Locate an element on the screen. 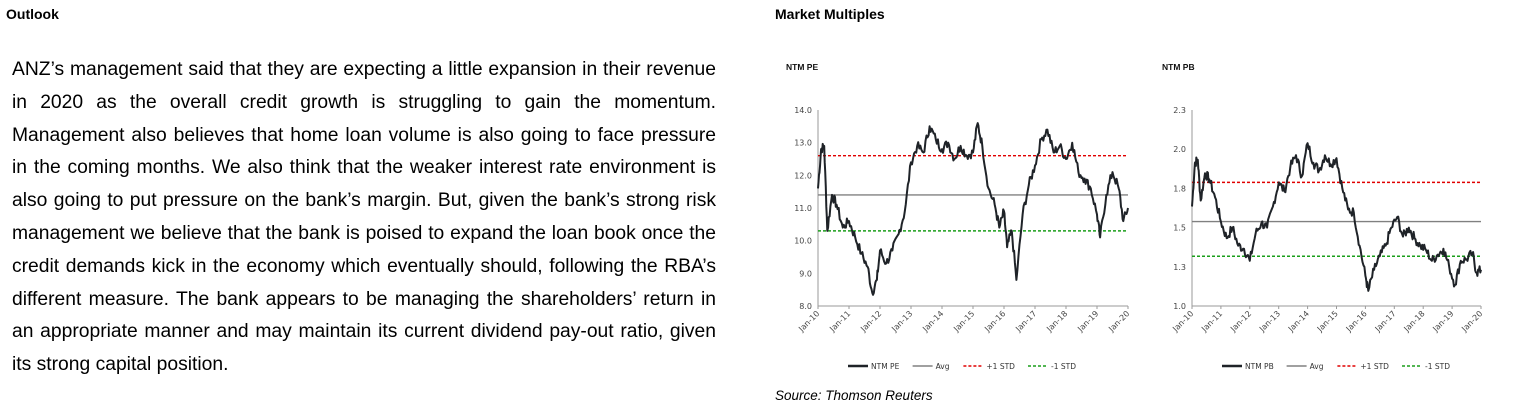 The height and width of the screenshot is (420, 1529). pb-x-tick-label: Jan-18 is located at coordinates (1414, 321).